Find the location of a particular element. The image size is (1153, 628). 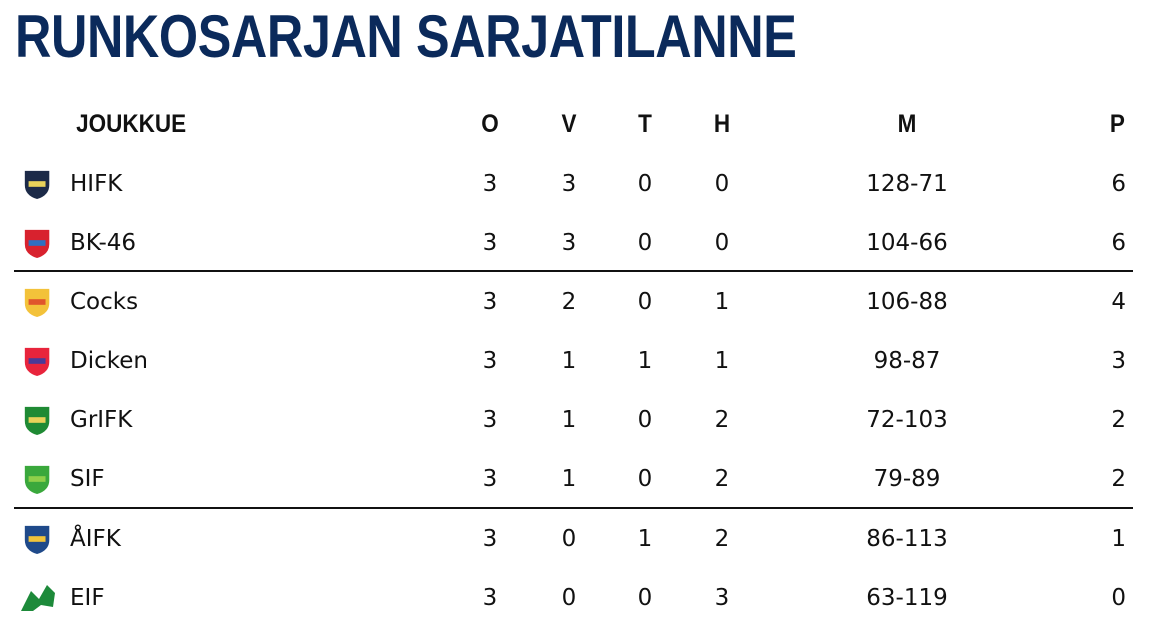

table-row: Cocks 3 2 0 1 106-88 4 is located at coordinates (576, 302).